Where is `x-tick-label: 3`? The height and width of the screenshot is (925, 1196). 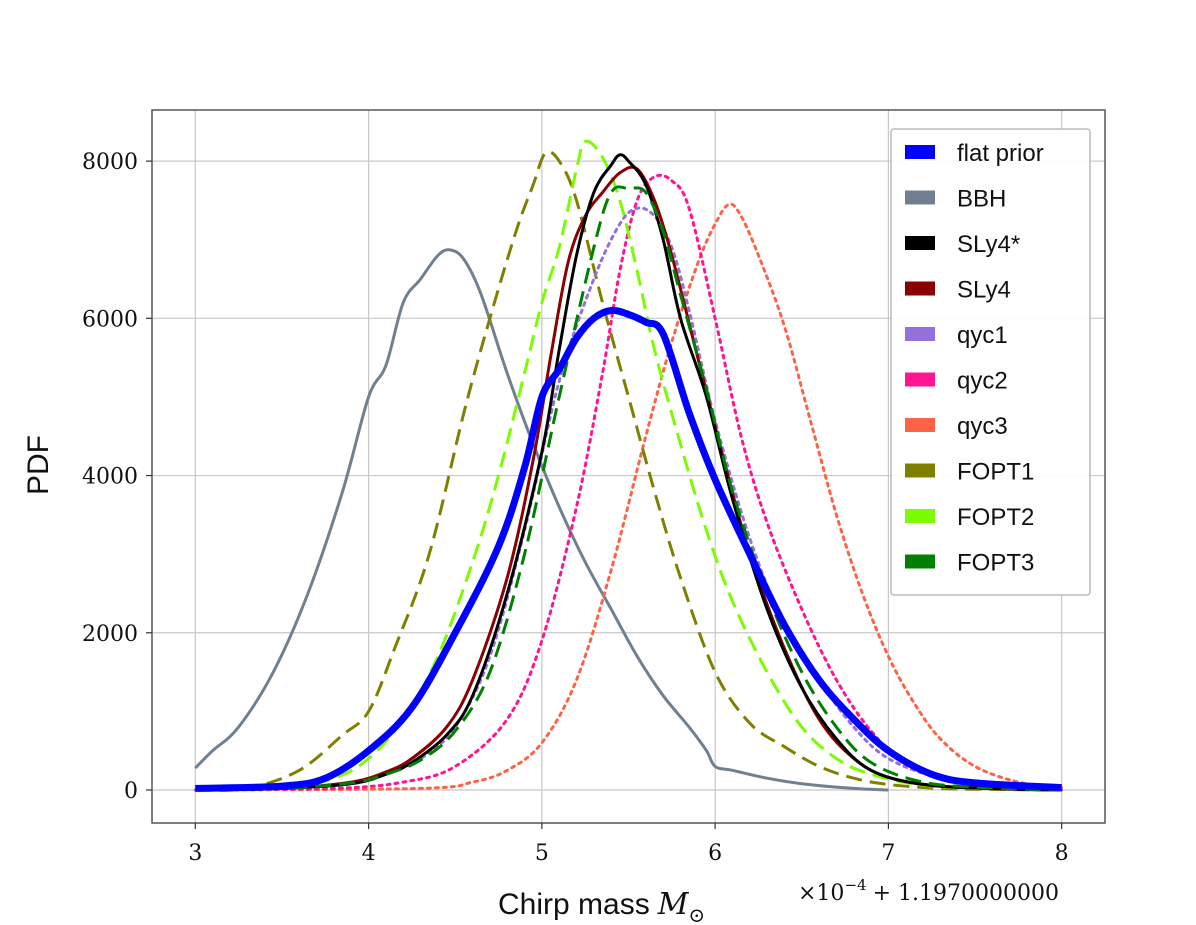
x-tick-label: 3 is located at coordinates (195, 853).